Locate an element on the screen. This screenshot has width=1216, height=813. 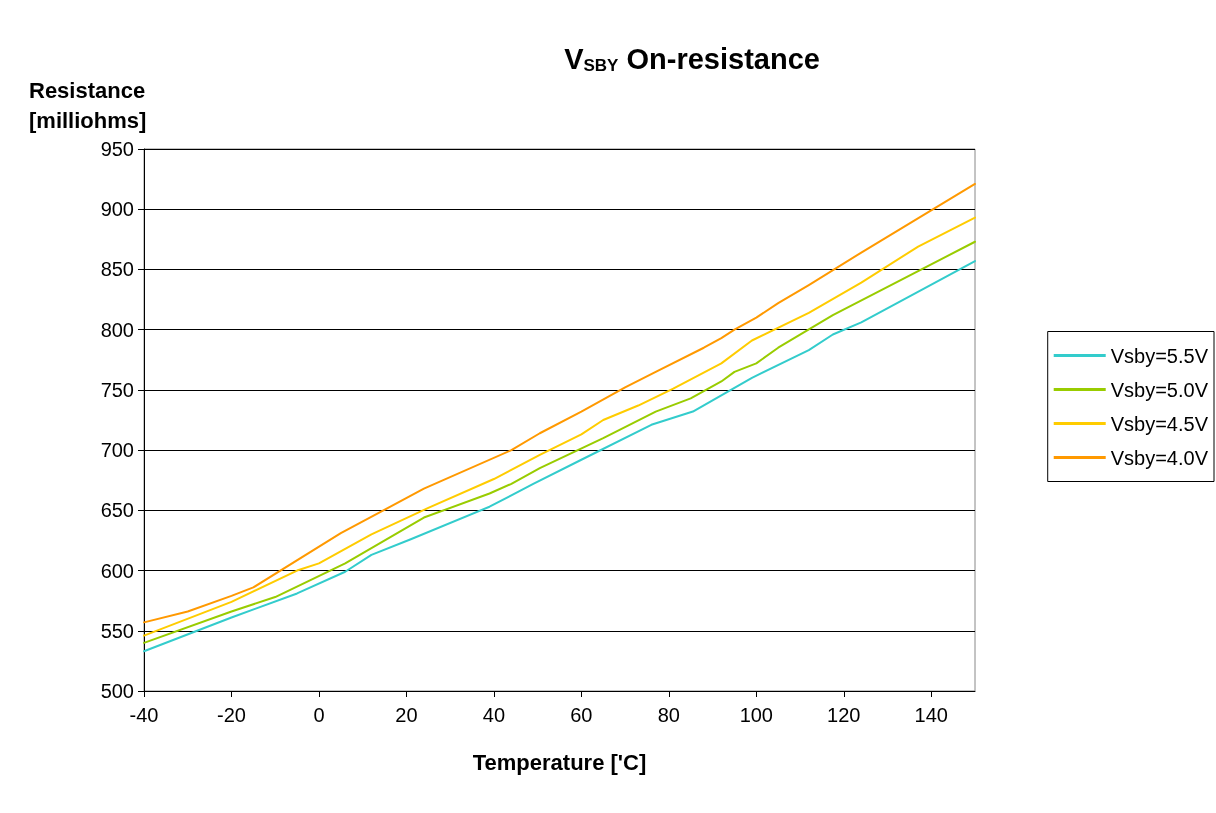
x-tick-label: 60 is located at coordinates (581, 715).